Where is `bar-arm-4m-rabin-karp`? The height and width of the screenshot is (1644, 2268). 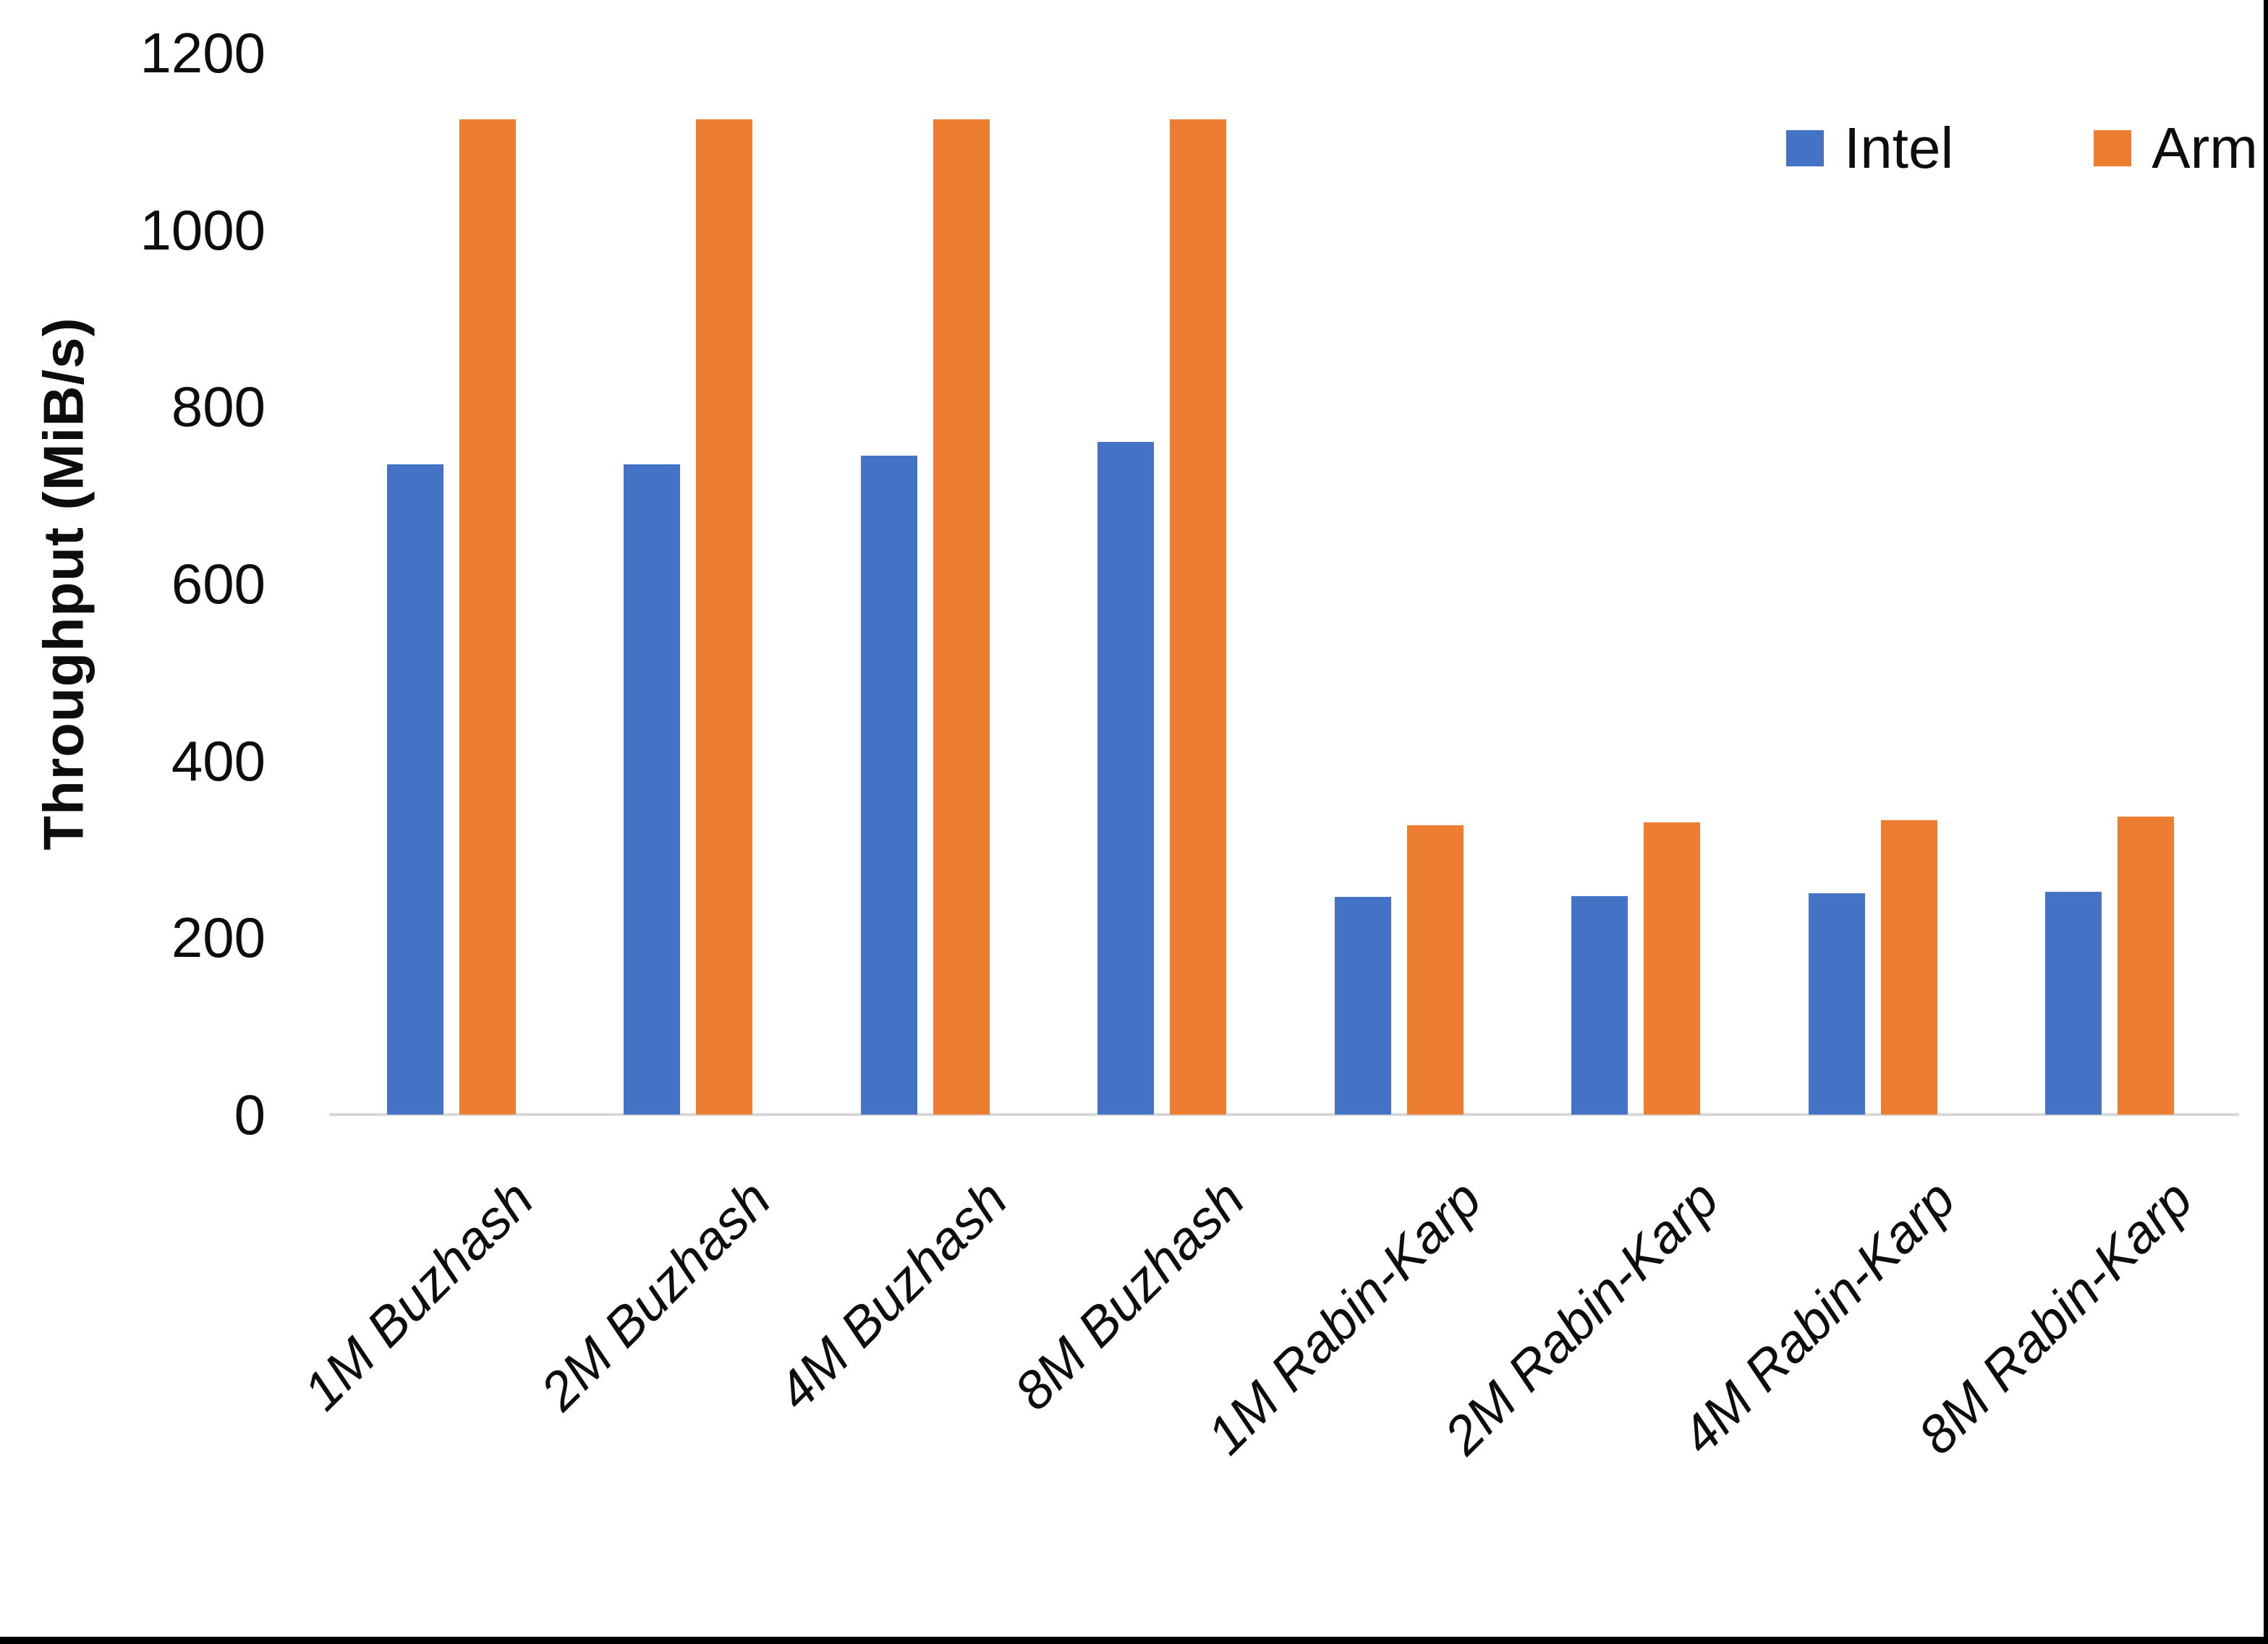 bar-arm-4m-rabin-karp is located at coordinates (1909, 967).